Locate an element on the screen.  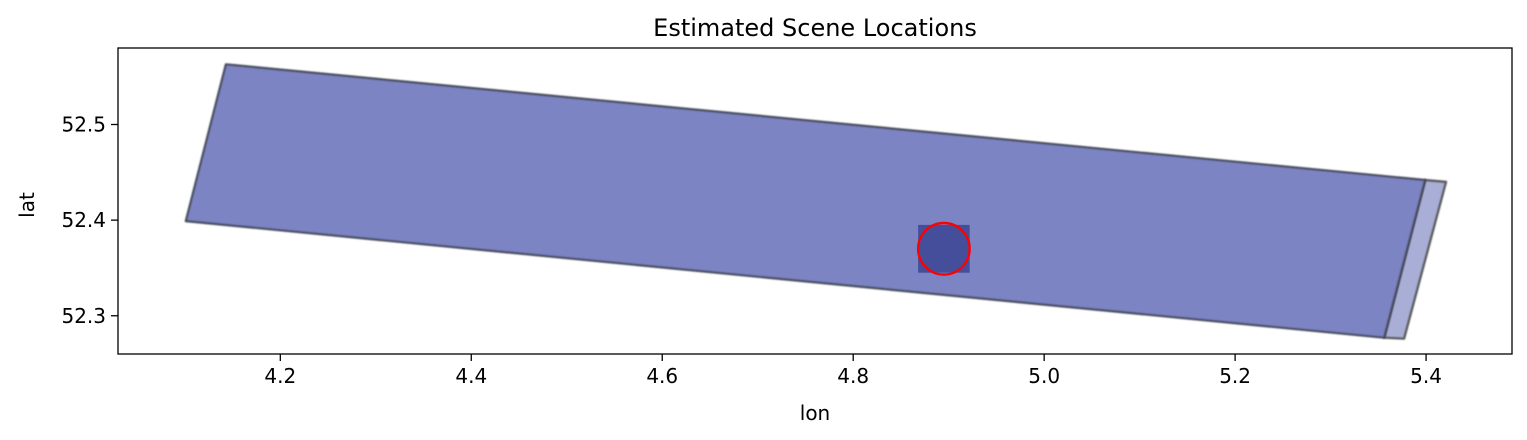
y-tick-label: 52.3 is located at coordinates (83, 316).